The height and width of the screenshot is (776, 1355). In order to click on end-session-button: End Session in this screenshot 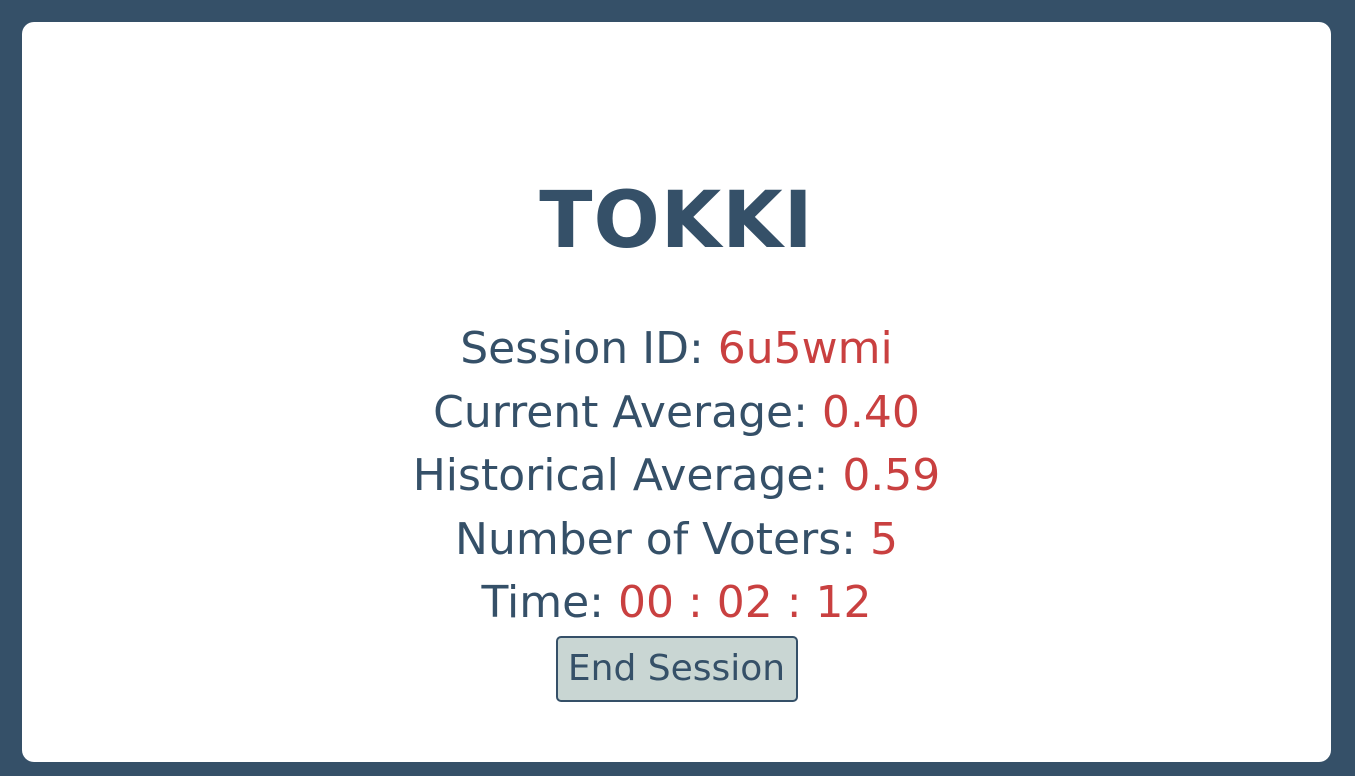, I will do `click(676, 669)`.